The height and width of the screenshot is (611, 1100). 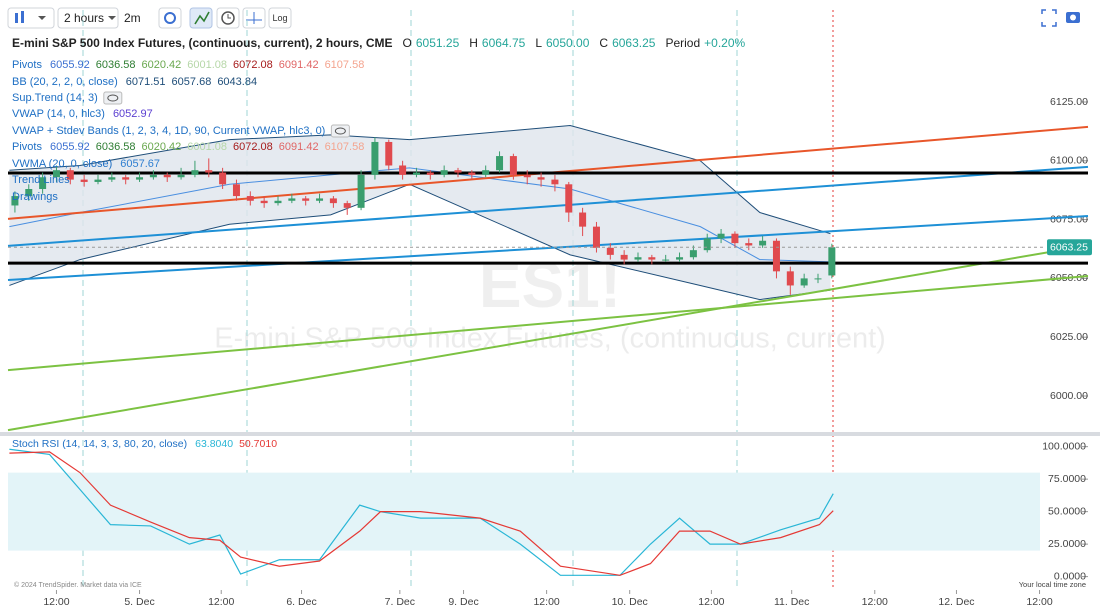 I want to click on legend-value: 6071.51, so click(x=146, y=82).